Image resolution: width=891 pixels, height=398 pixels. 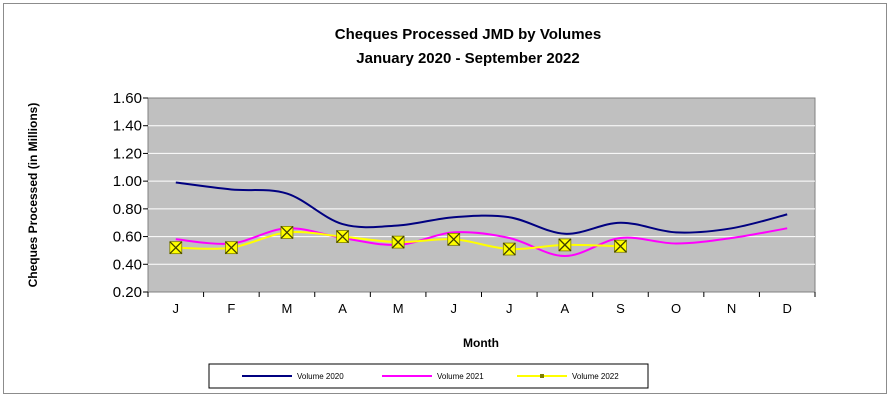 What do you see at coordinates (127, 98) in the screenshot?
I see `y-tick-label: 1.60` at bounding box center [127, 98].